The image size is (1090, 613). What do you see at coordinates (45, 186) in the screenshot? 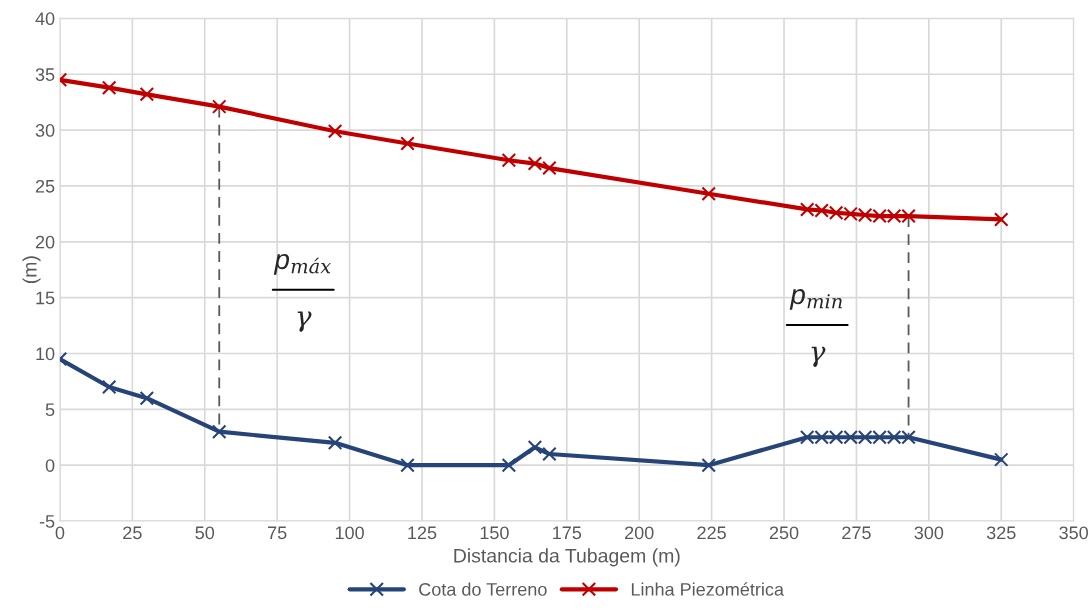
I see `y-tick-label: 25` at bounding box center [45, 186].